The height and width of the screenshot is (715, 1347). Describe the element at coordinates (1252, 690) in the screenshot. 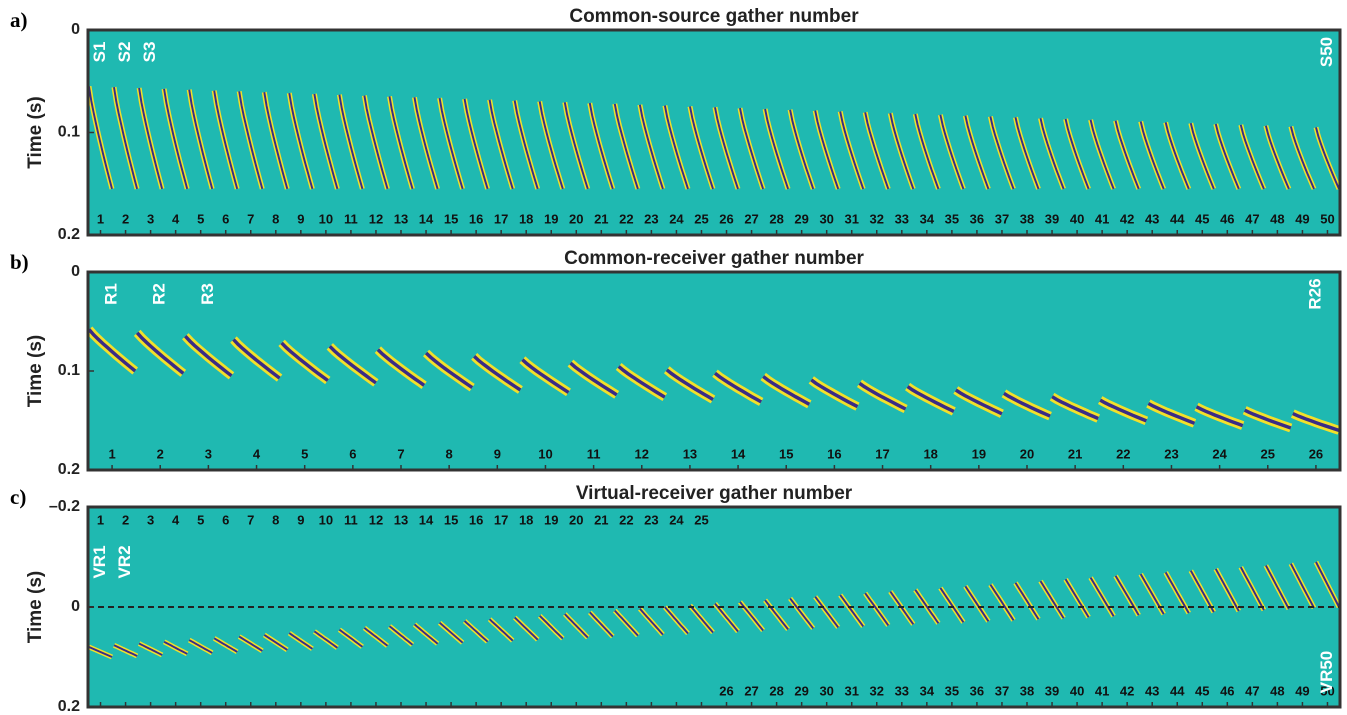

I see `gather-number: 47` at that location.